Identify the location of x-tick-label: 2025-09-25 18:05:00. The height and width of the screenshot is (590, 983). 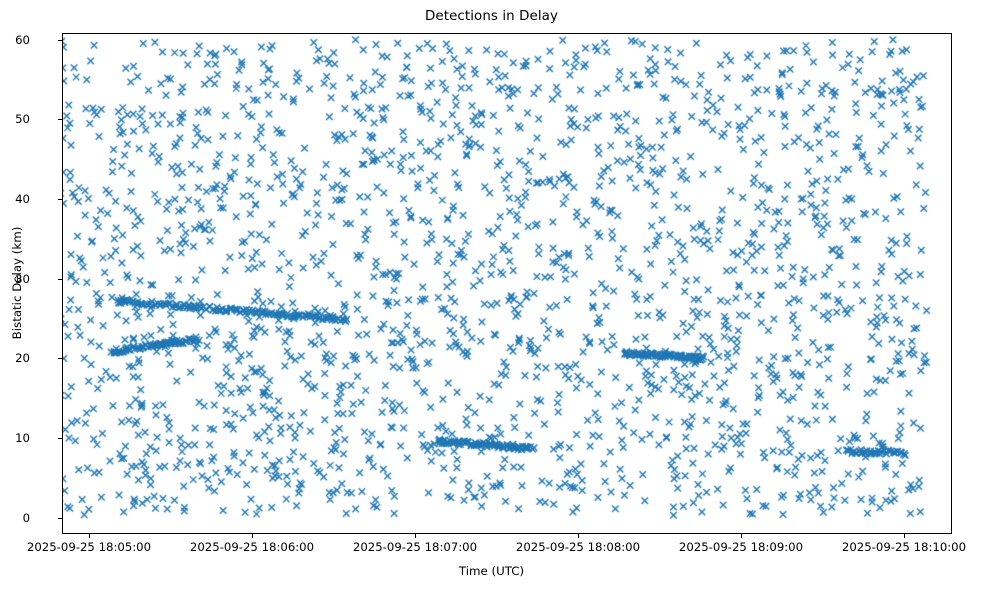
(89, 547).